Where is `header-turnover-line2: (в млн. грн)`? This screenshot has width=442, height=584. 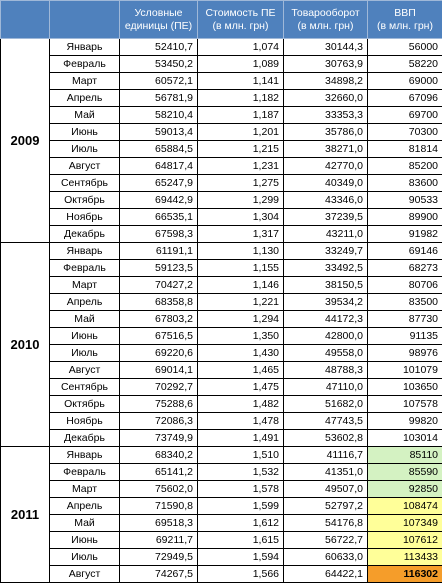
header-turnover-line2: (в млн. грн) is located at coordinates (325, 25).